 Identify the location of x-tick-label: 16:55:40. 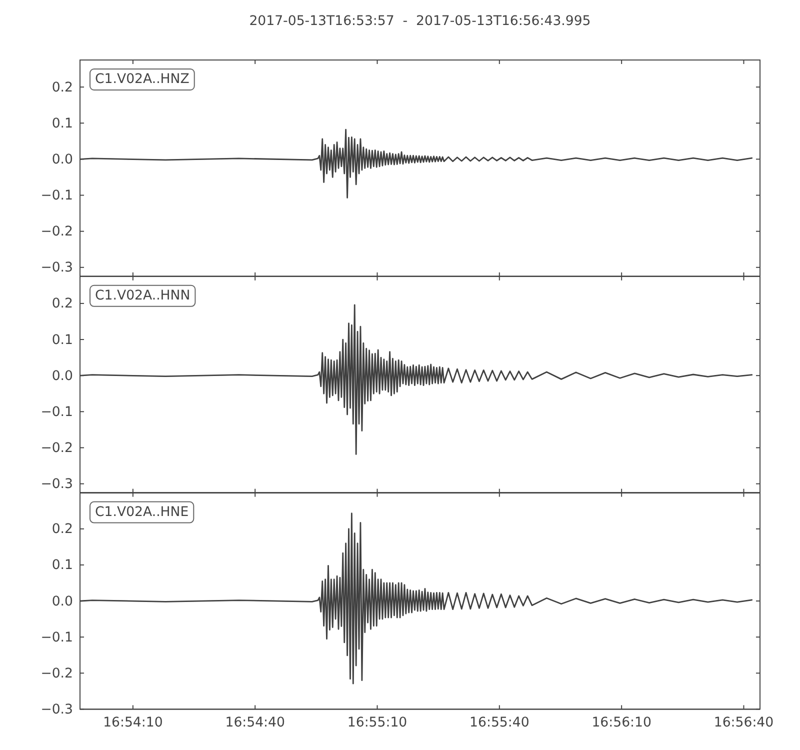
(500, 723).